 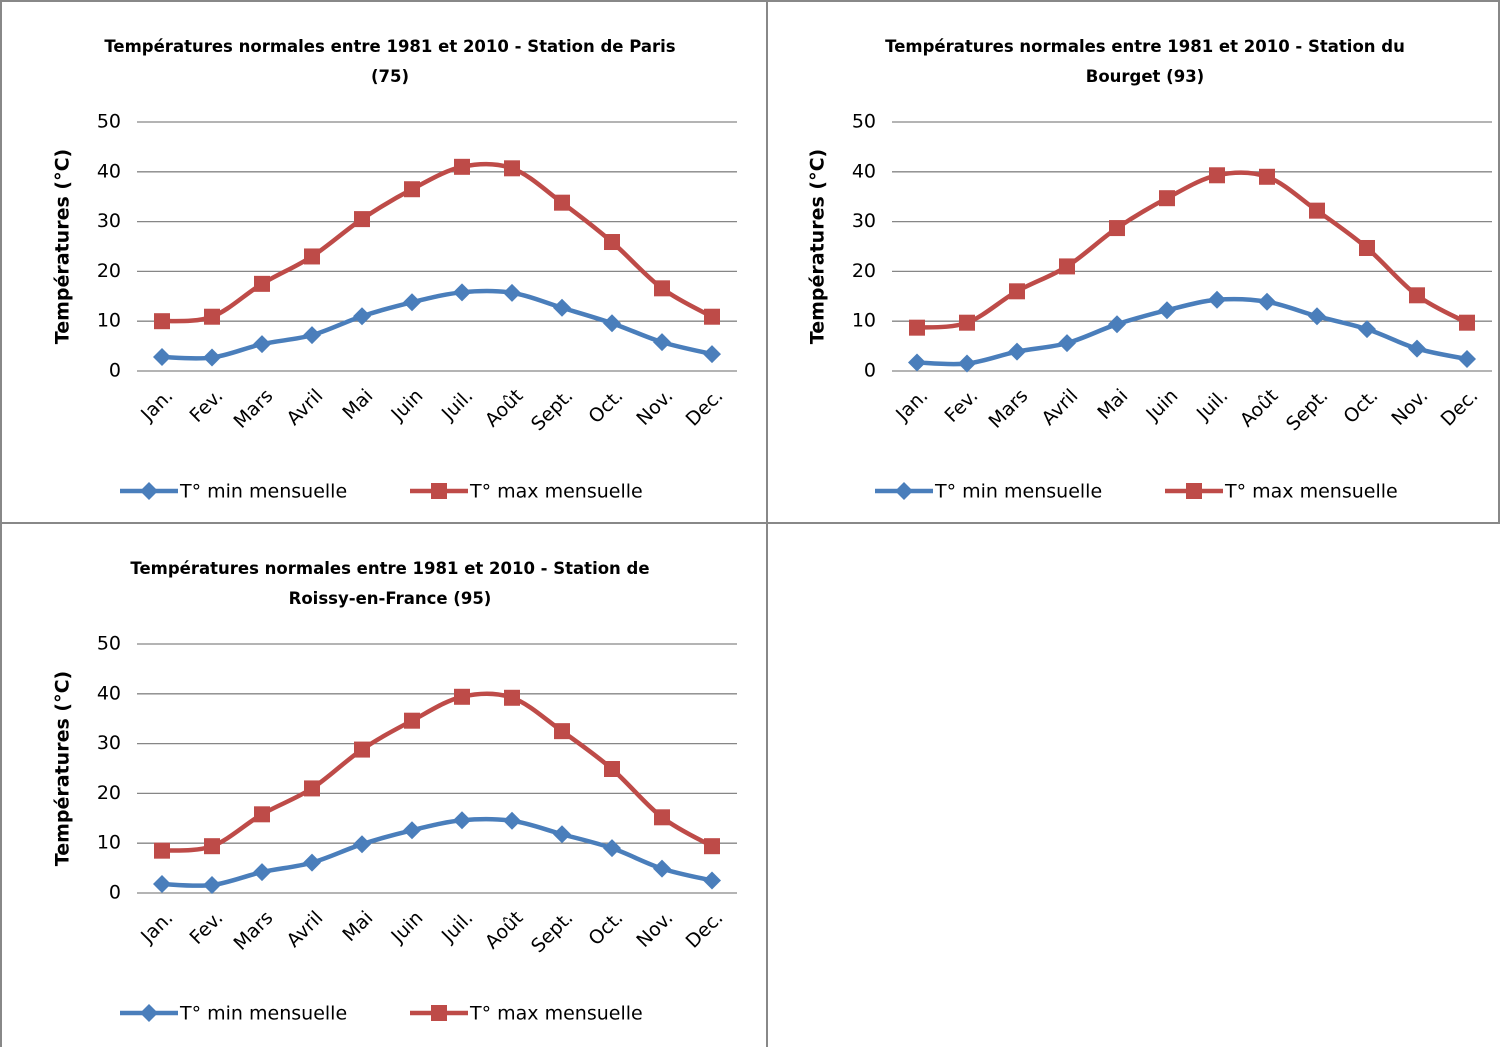 I want to click on y-tick-label: 0, so click(x=115, y=371).